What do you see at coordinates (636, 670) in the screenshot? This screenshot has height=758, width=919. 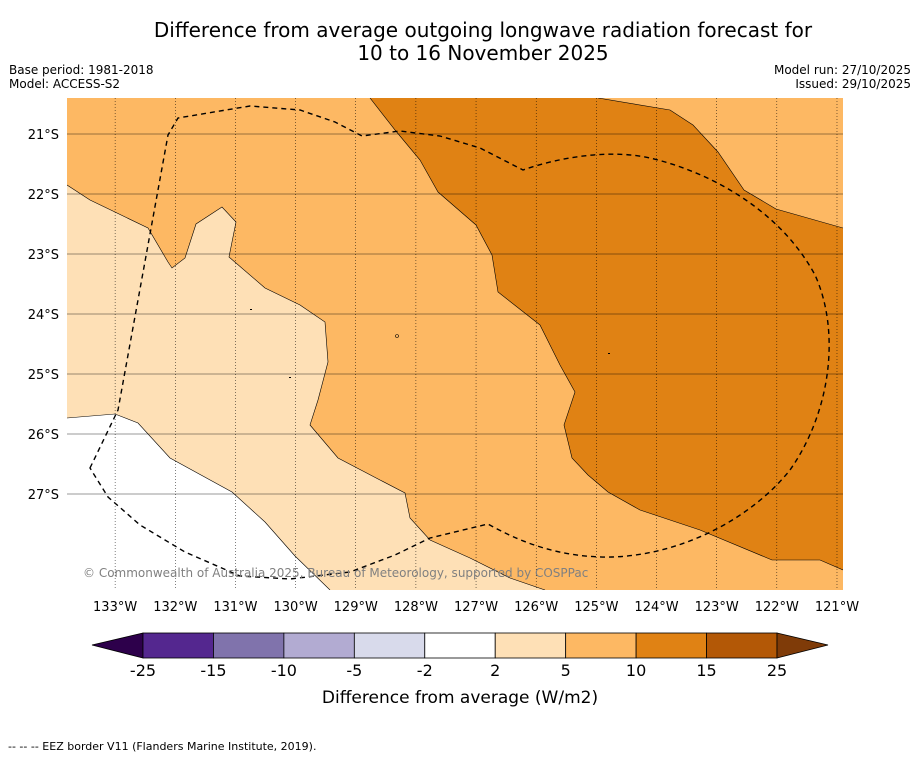 I see `colorbar-tick-label: 10` at bounding box center [636, 670].